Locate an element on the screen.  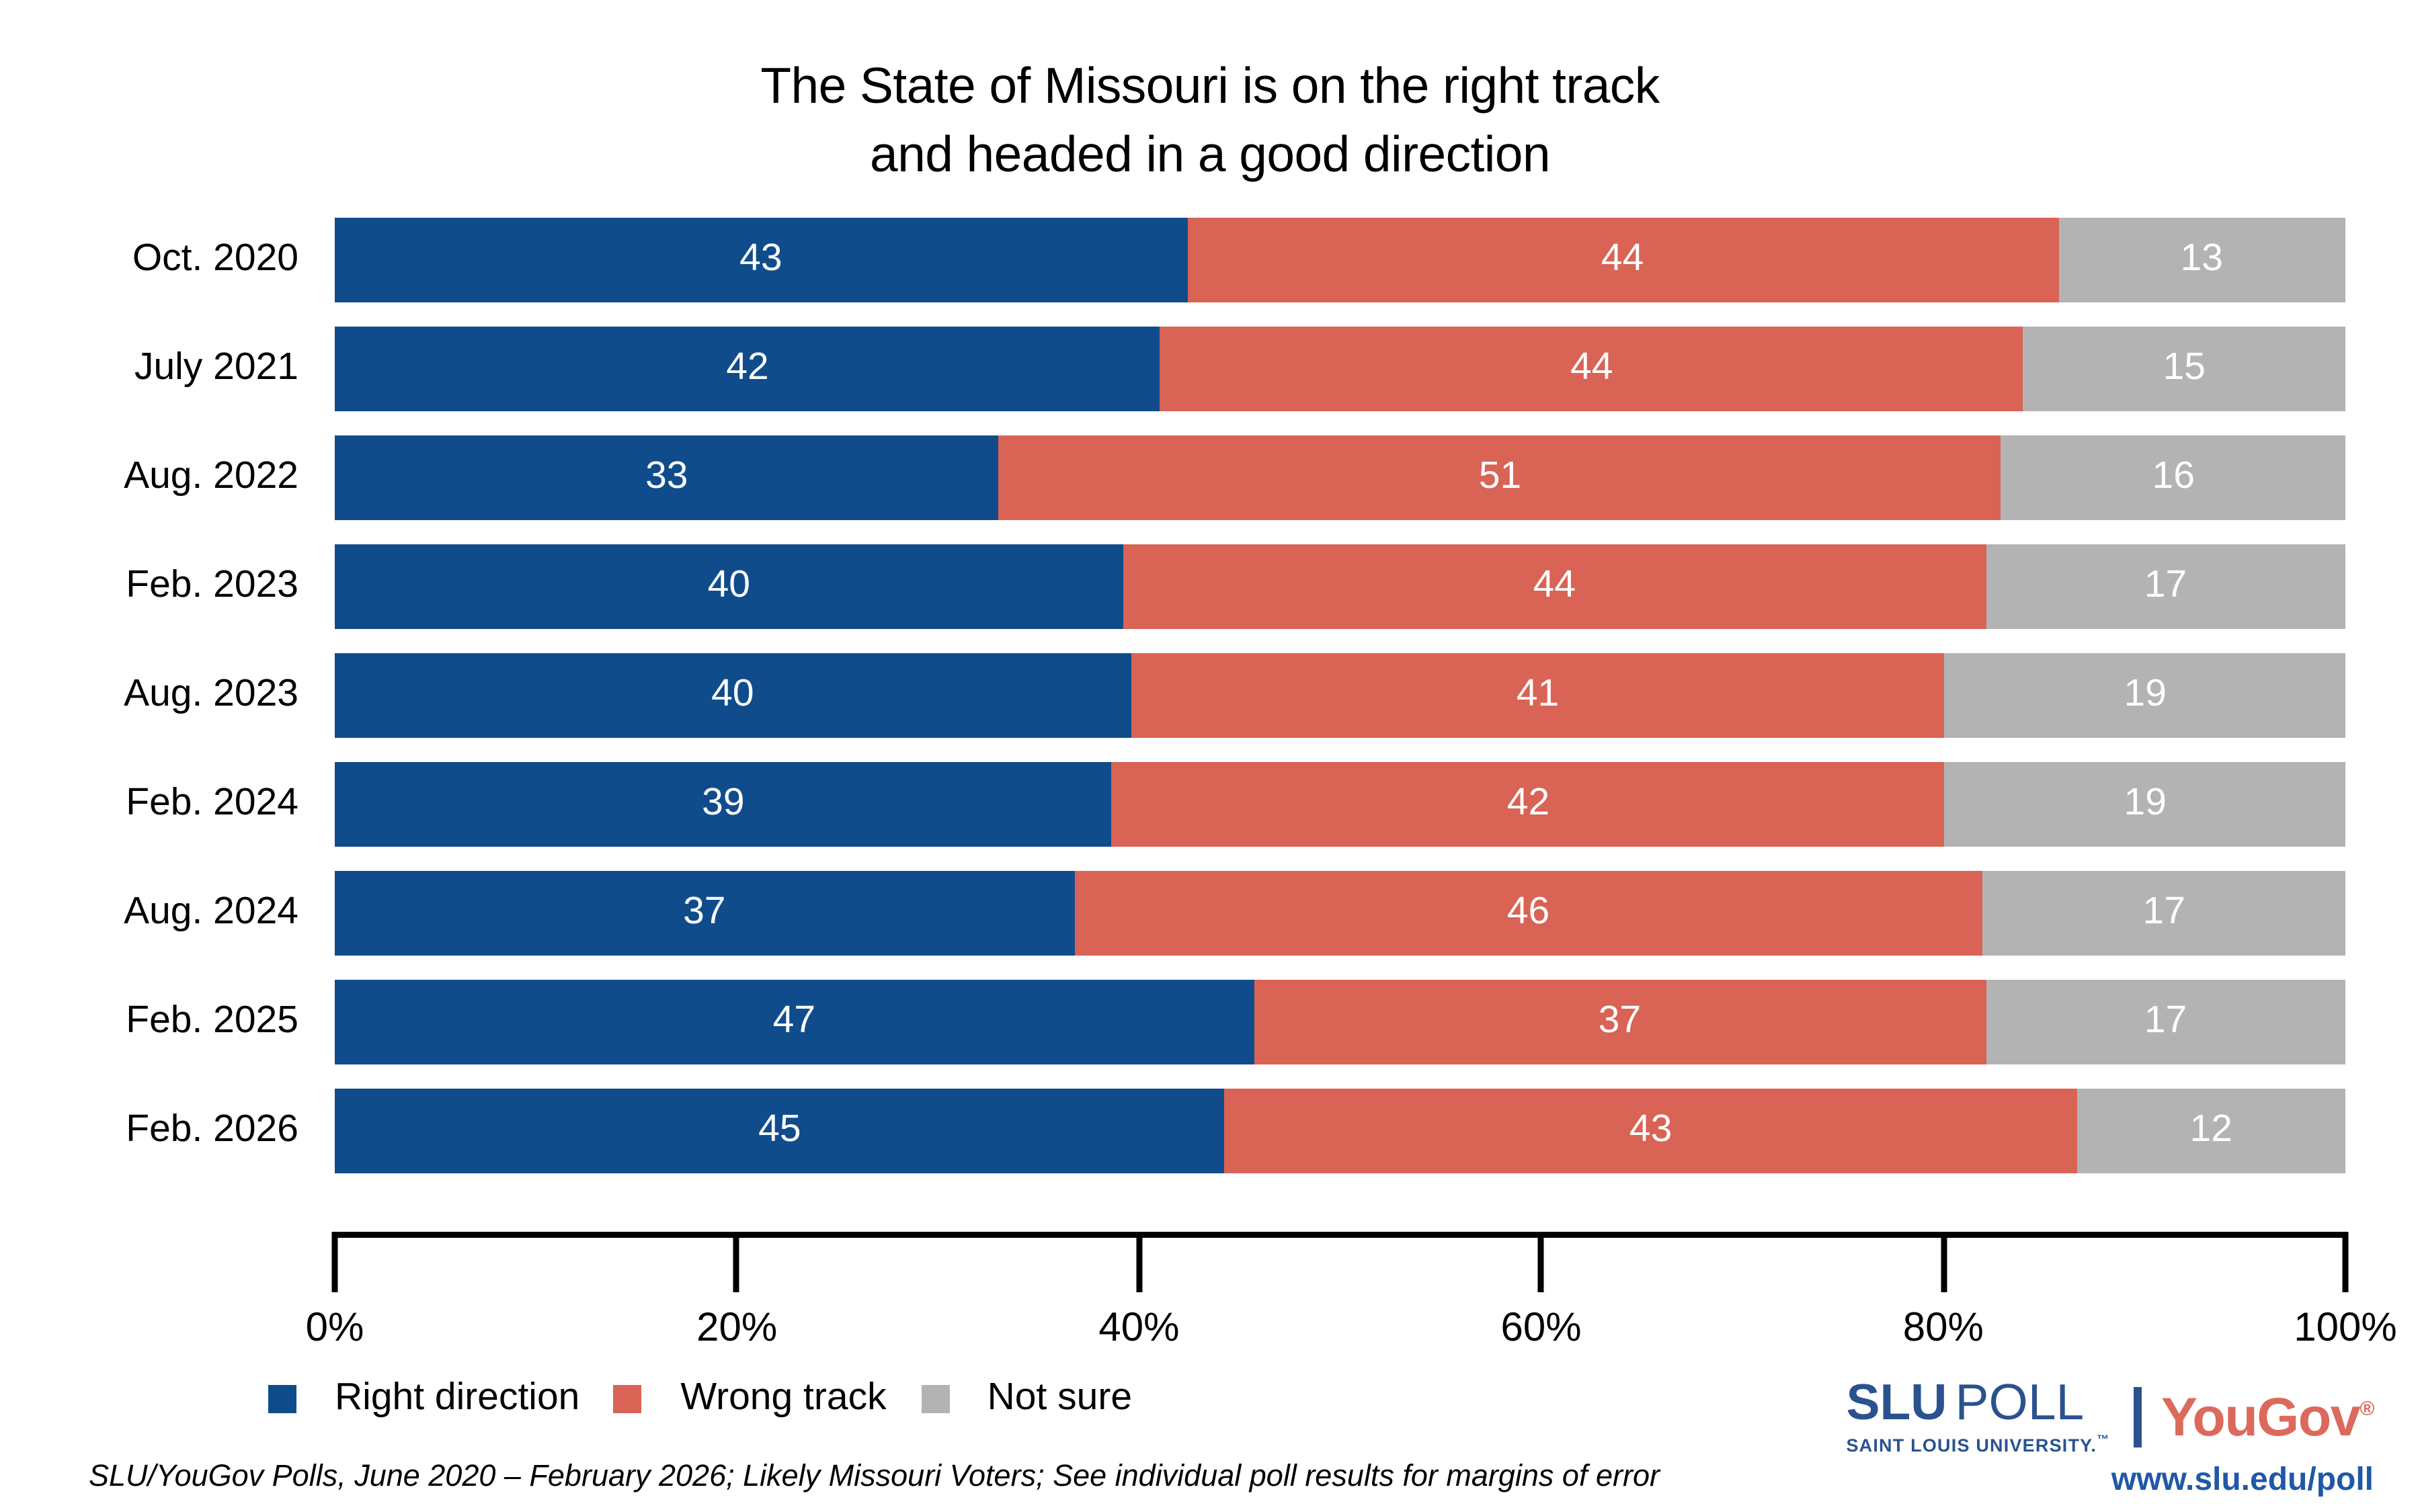
yougov-logo: YouGov® is located at coordinates (2268, 1417).